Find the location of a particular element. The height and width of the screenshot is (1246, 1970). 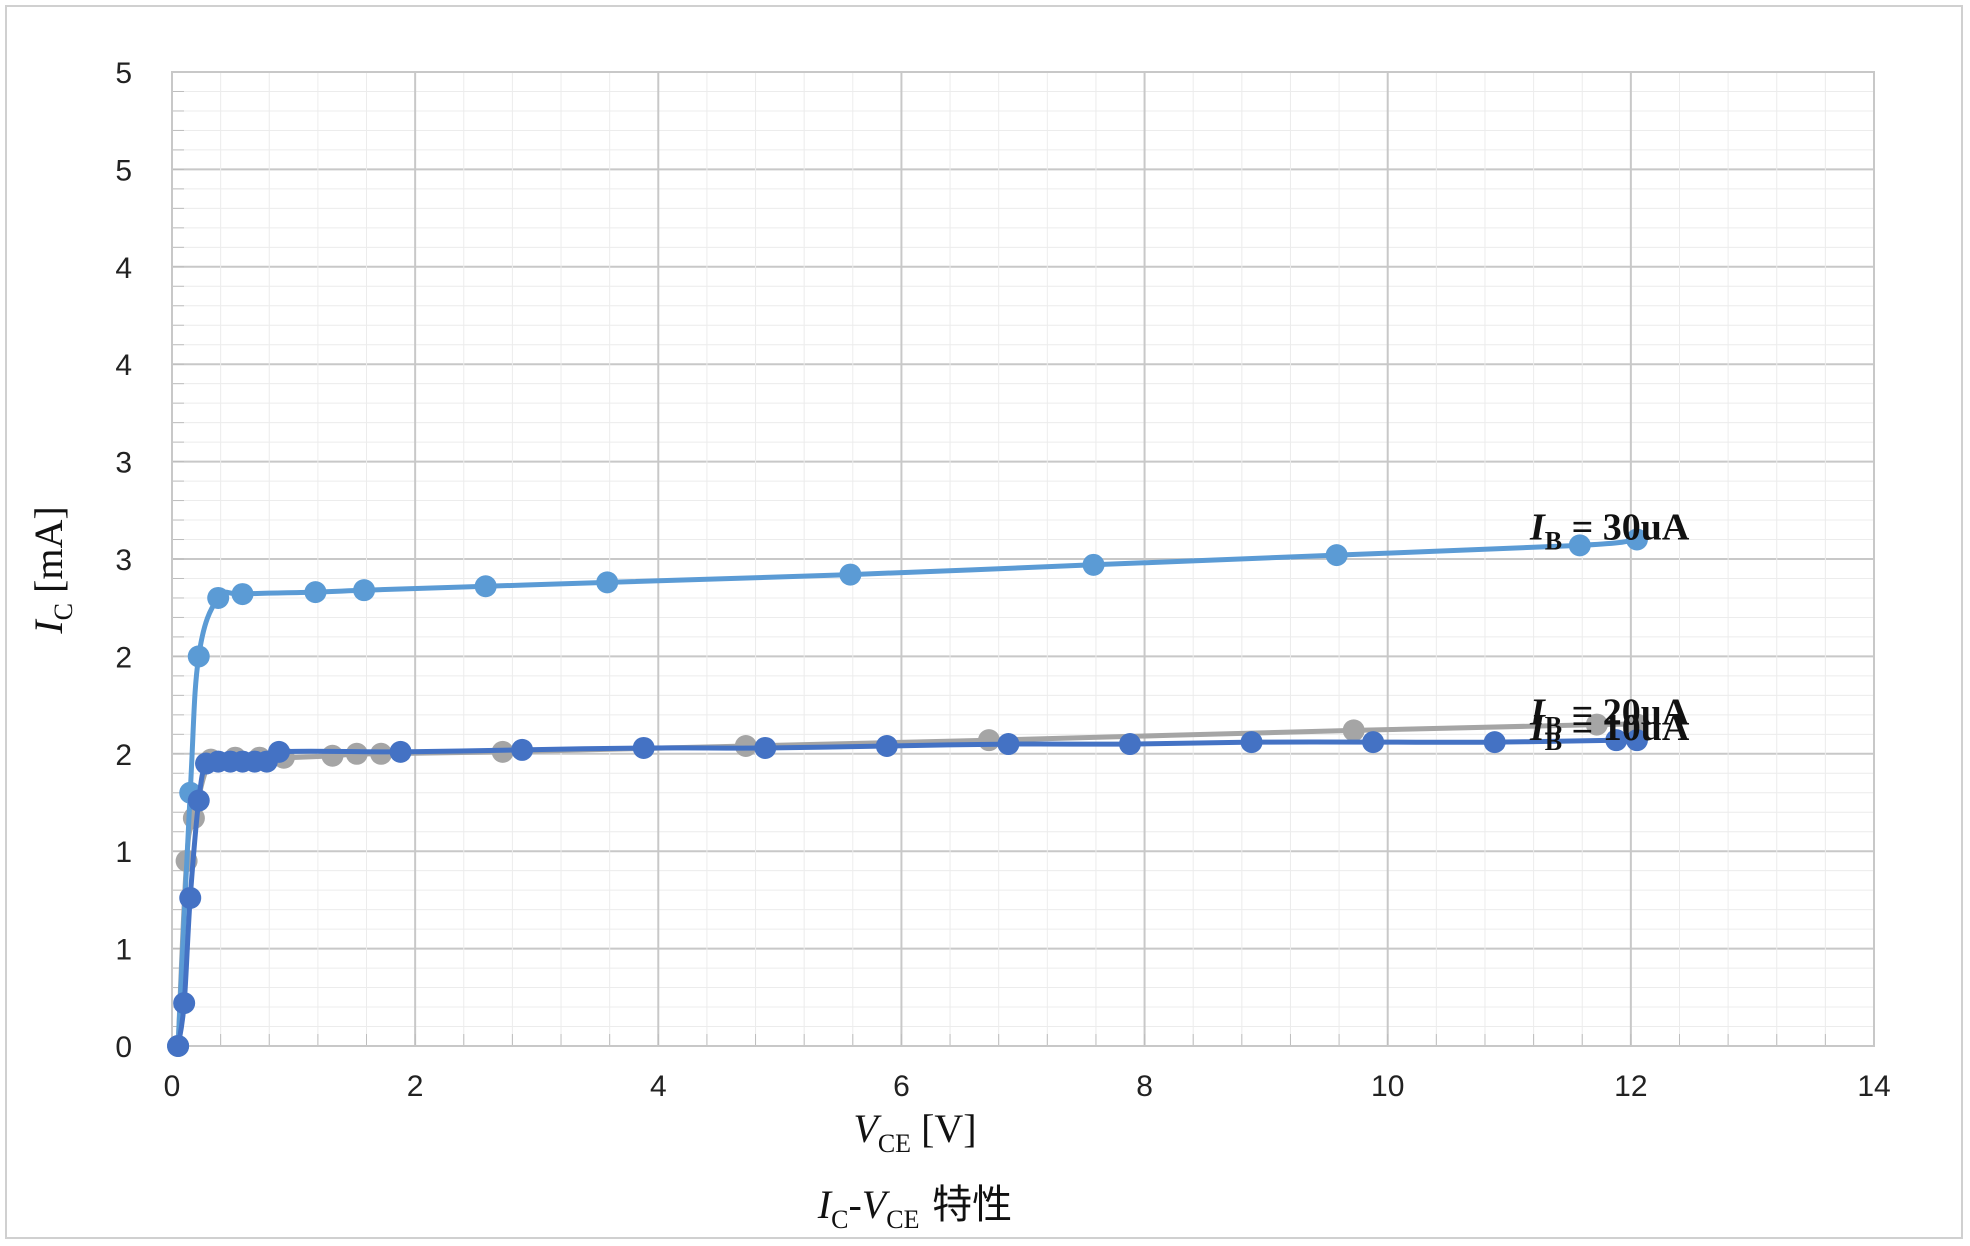

x-tick-label: 10 is located at coordinates (1387, 1086).